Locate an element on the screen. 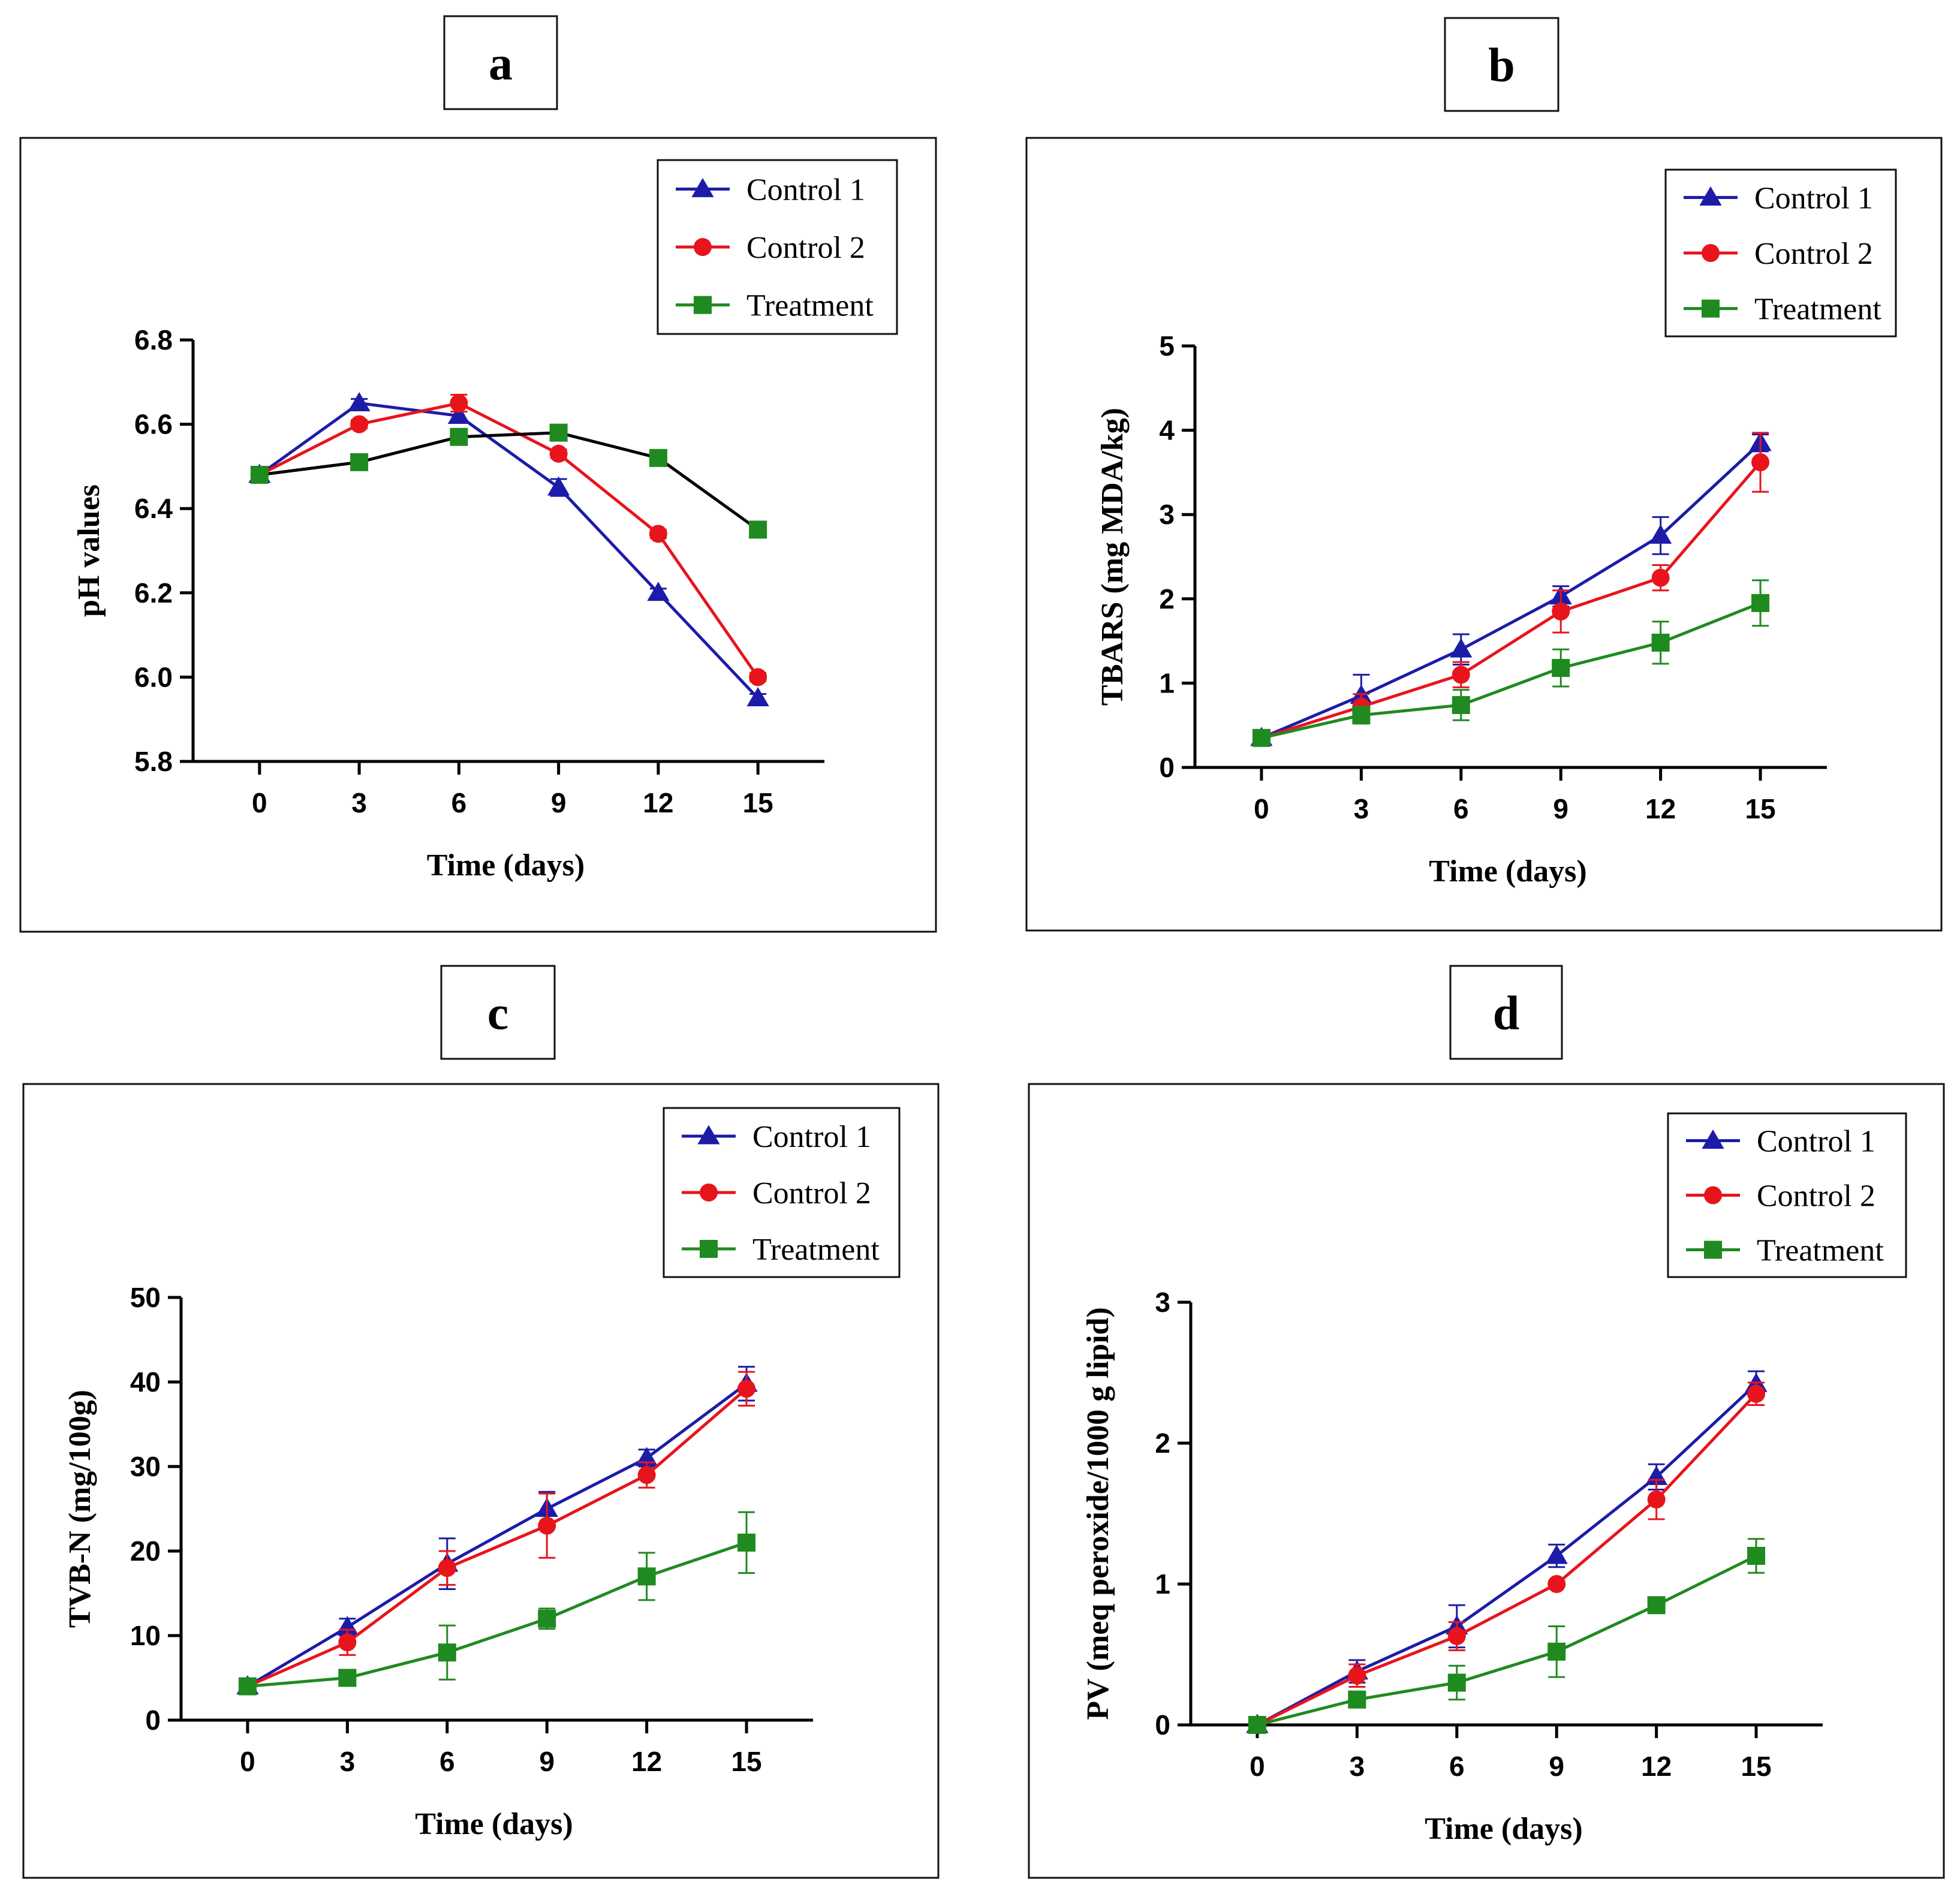 The height and width of the screenshot is (1897, 1960). y-axis-title: PV (meq peroxide/1000 g lipid) is located at coordinates (1098, 1513).